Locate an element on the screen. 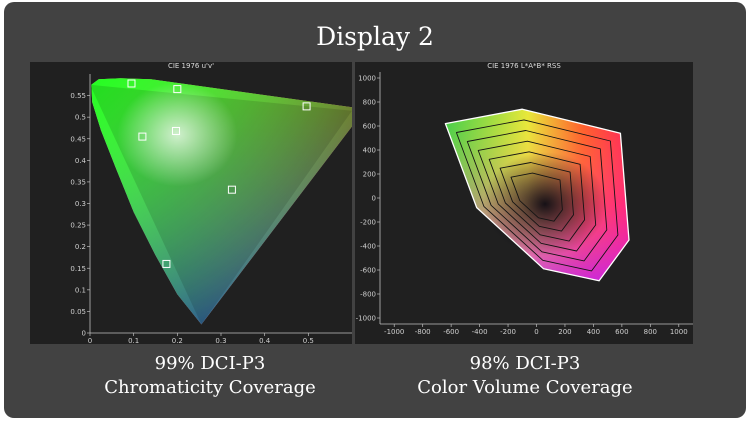 Image resolution: width=750 pixels, height=422 pixels. x-tick-label: 1000 is located at coordinates (679, 332).